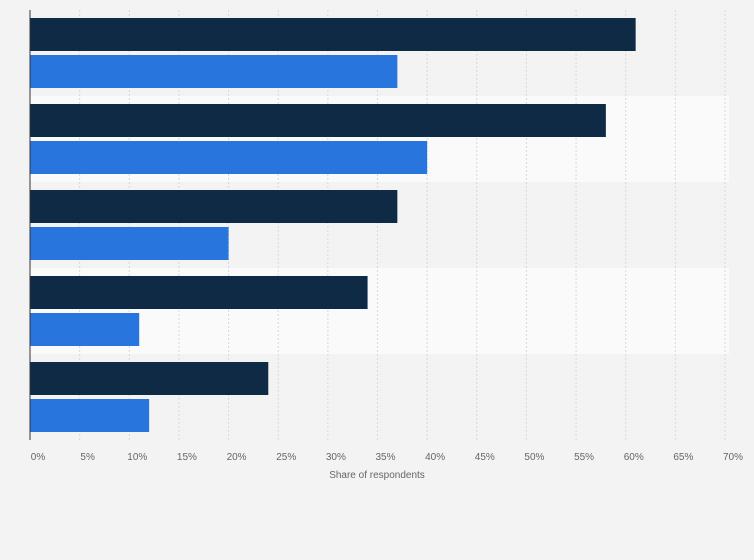  What do you see at coordinates (584, 457) in the screenshot?
I see `x-tick-label: 55%` at bounding box center [584, 457].